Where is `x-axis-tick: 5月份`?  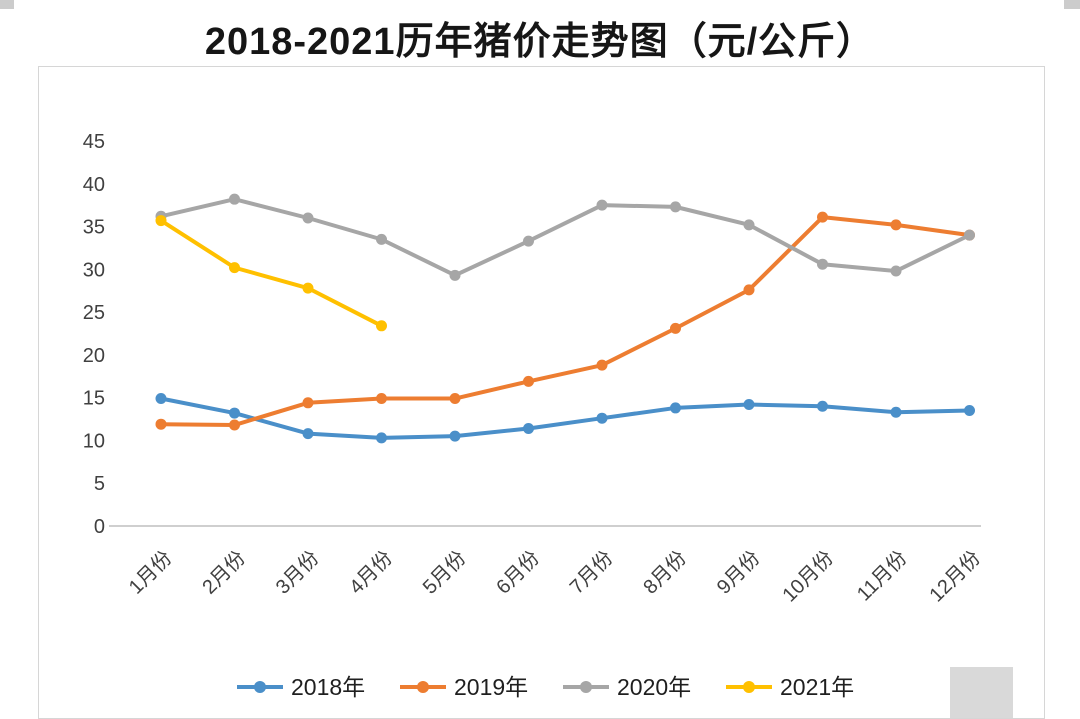
x-axis-tick: 5月份 is located at coordinates (444, 572).